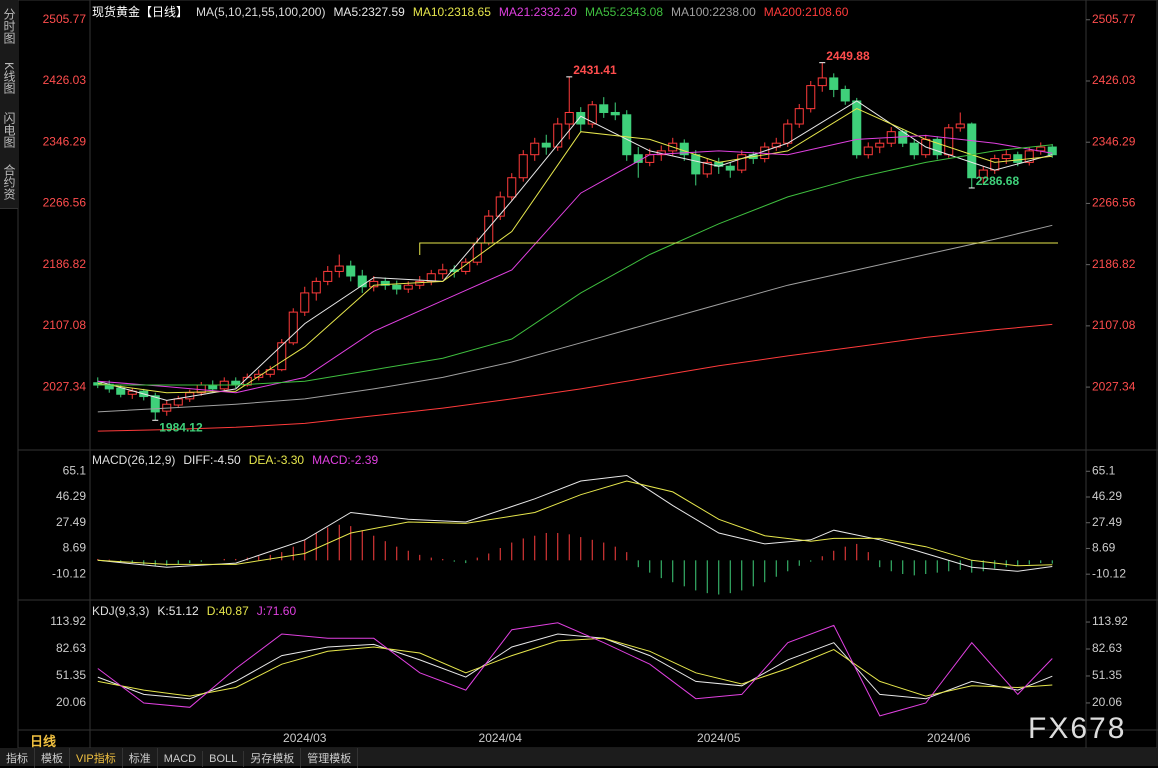  Describe the element at coordinates (369, 12) in the screenshot. I see `legend-entry: MA5:2327.59` at that location.